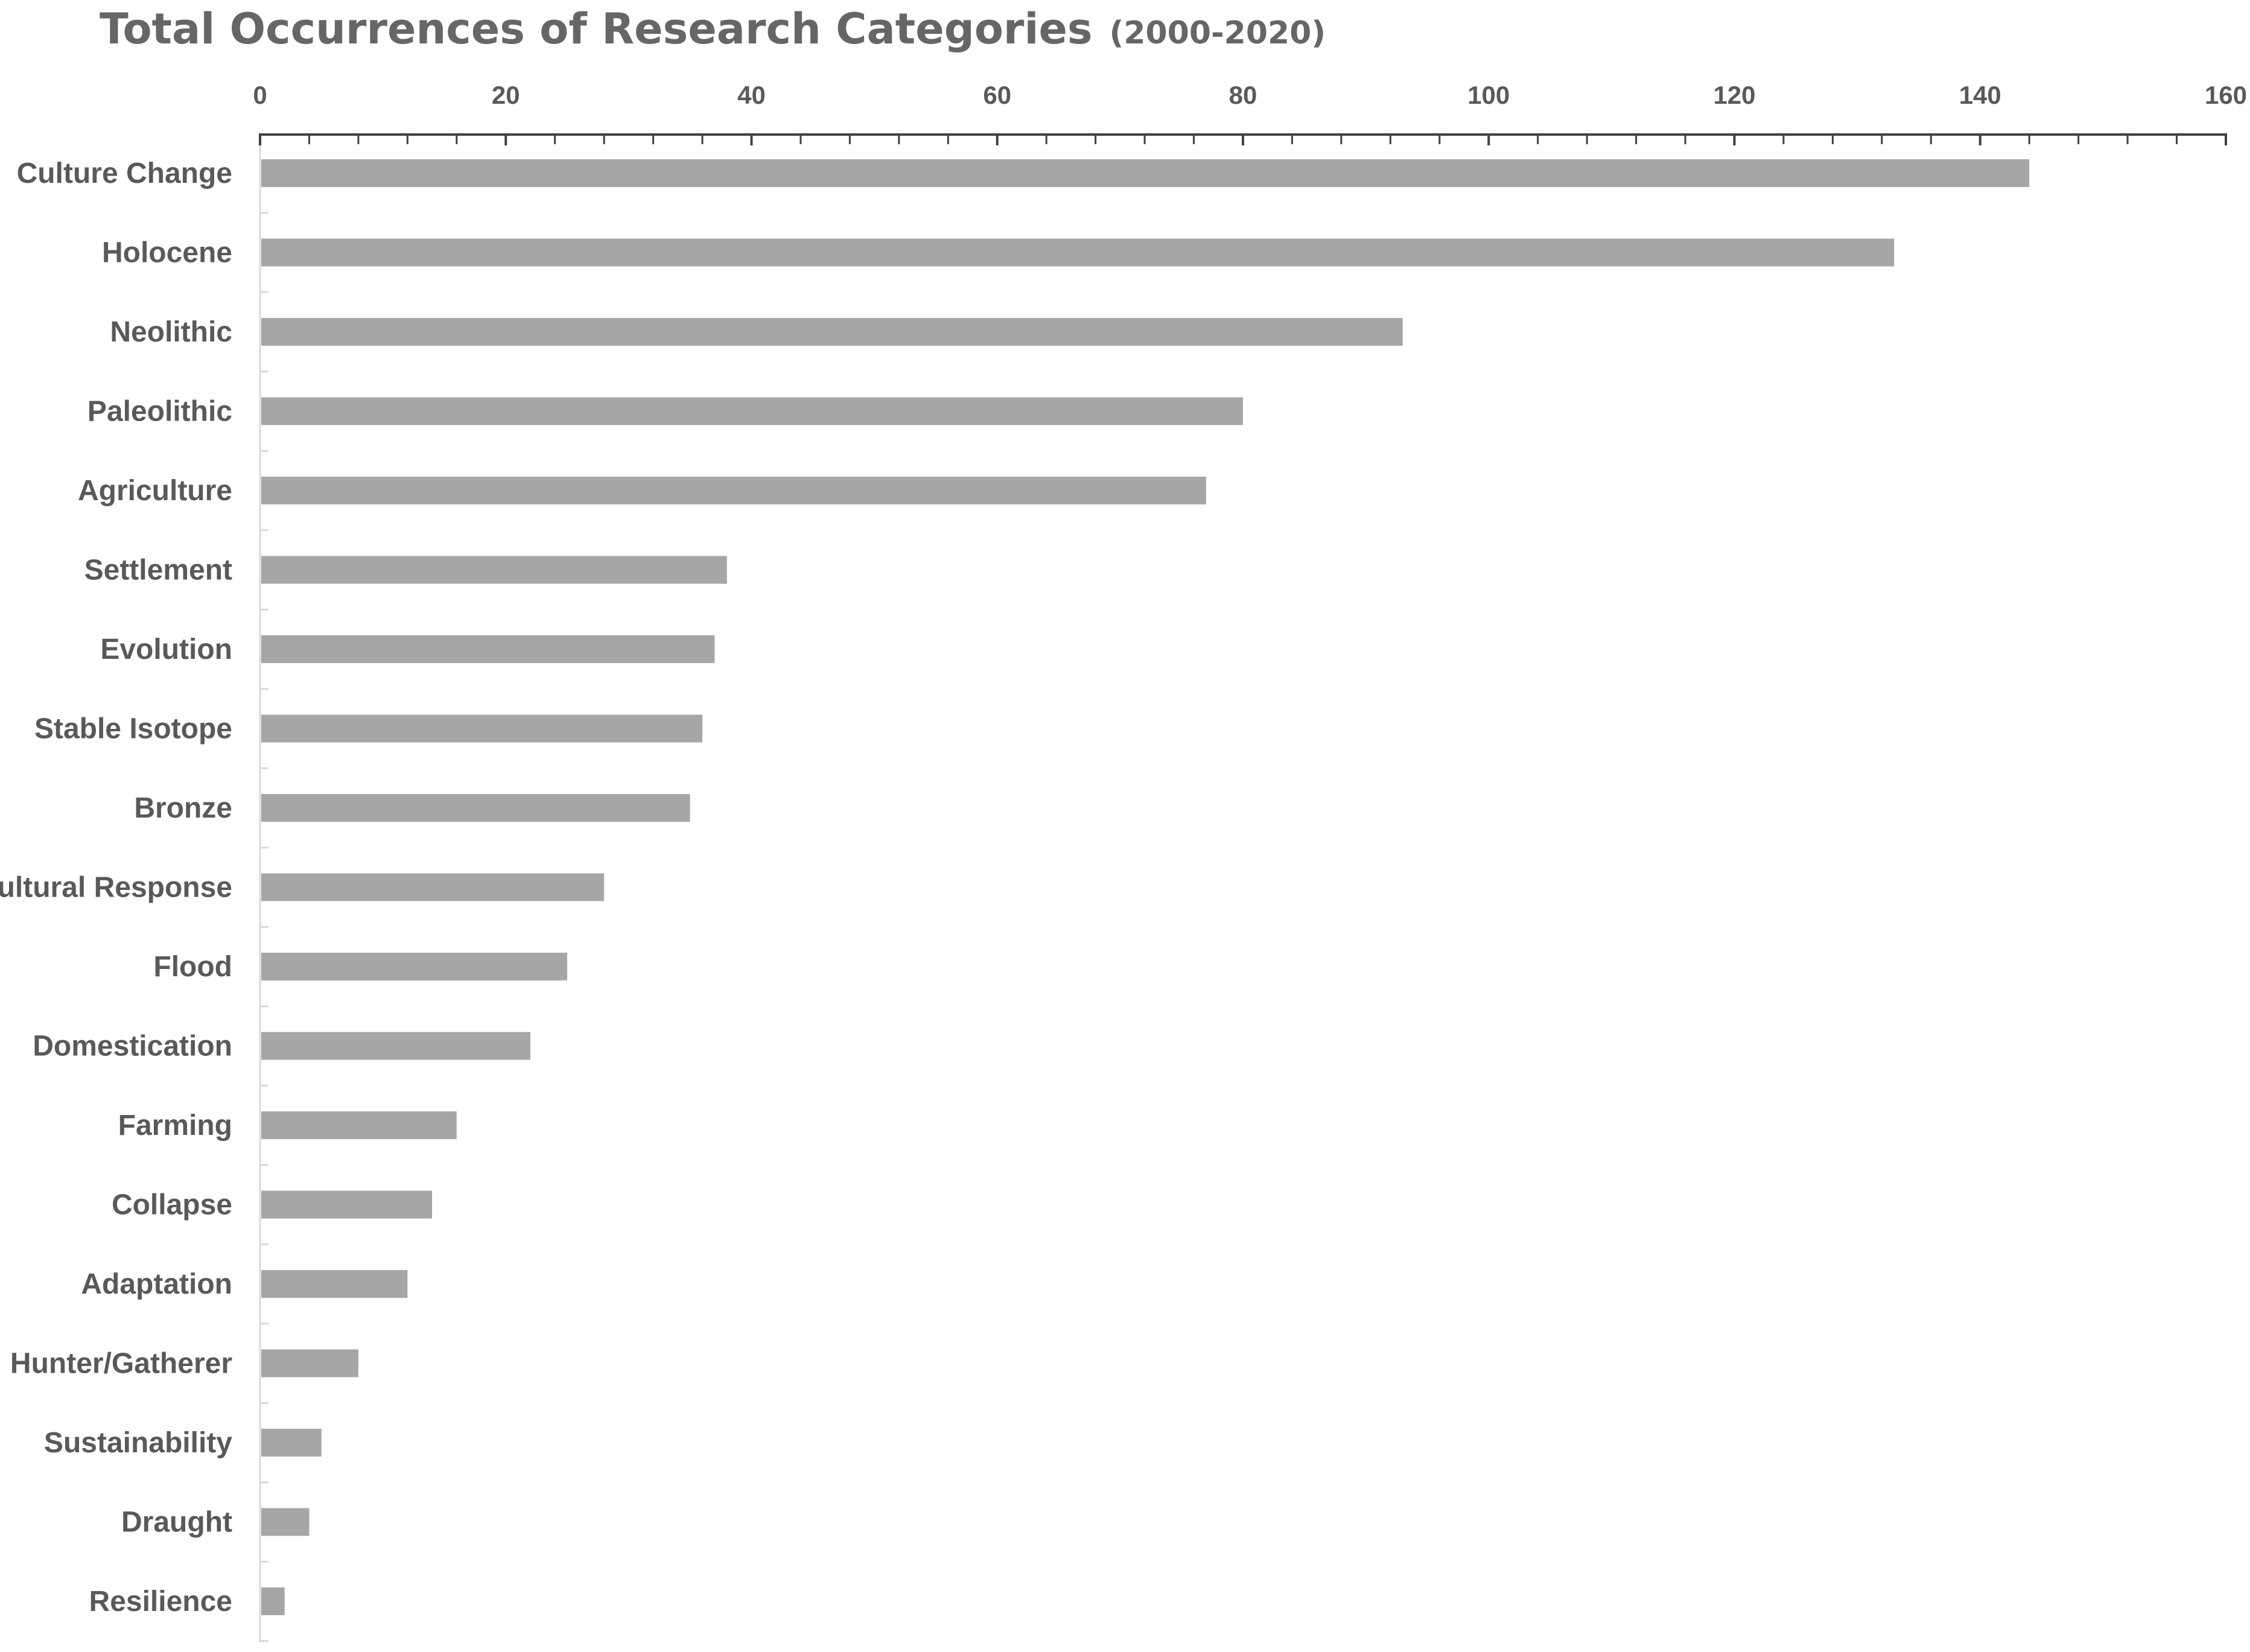 This screenshot has height=1652, width=2250. I want to click on category-label: Collapse, so click(172, 1205).